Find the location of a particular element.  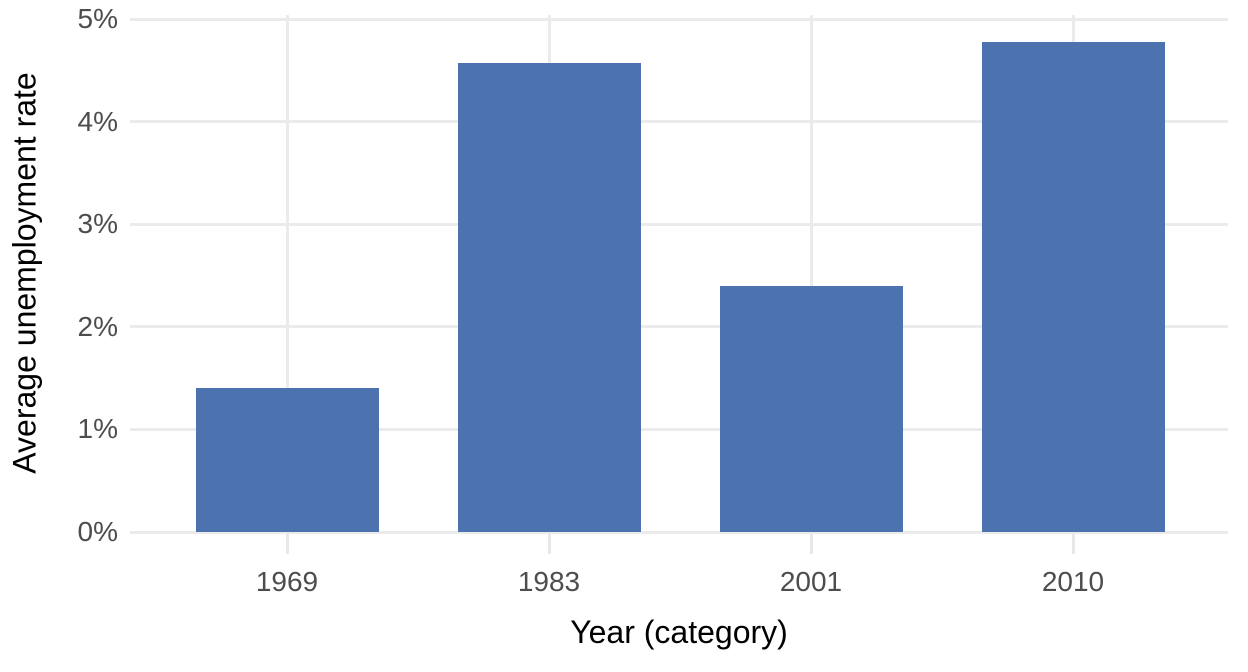

y-tick-label: 3% is located at coordinates (97, 224).